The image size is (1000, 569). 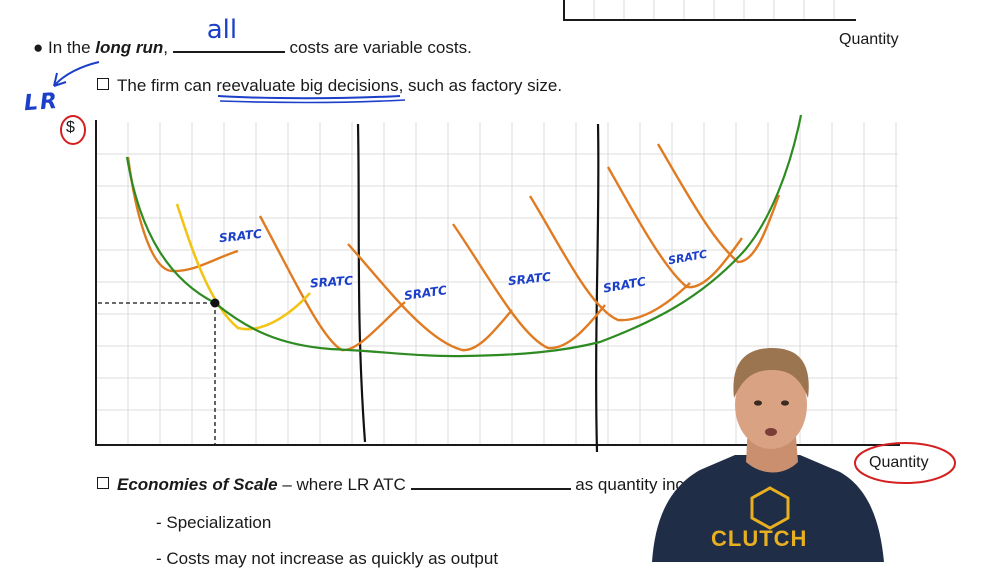 I want to click on long-run-emphasis: long run, so click(x=129, y=47).